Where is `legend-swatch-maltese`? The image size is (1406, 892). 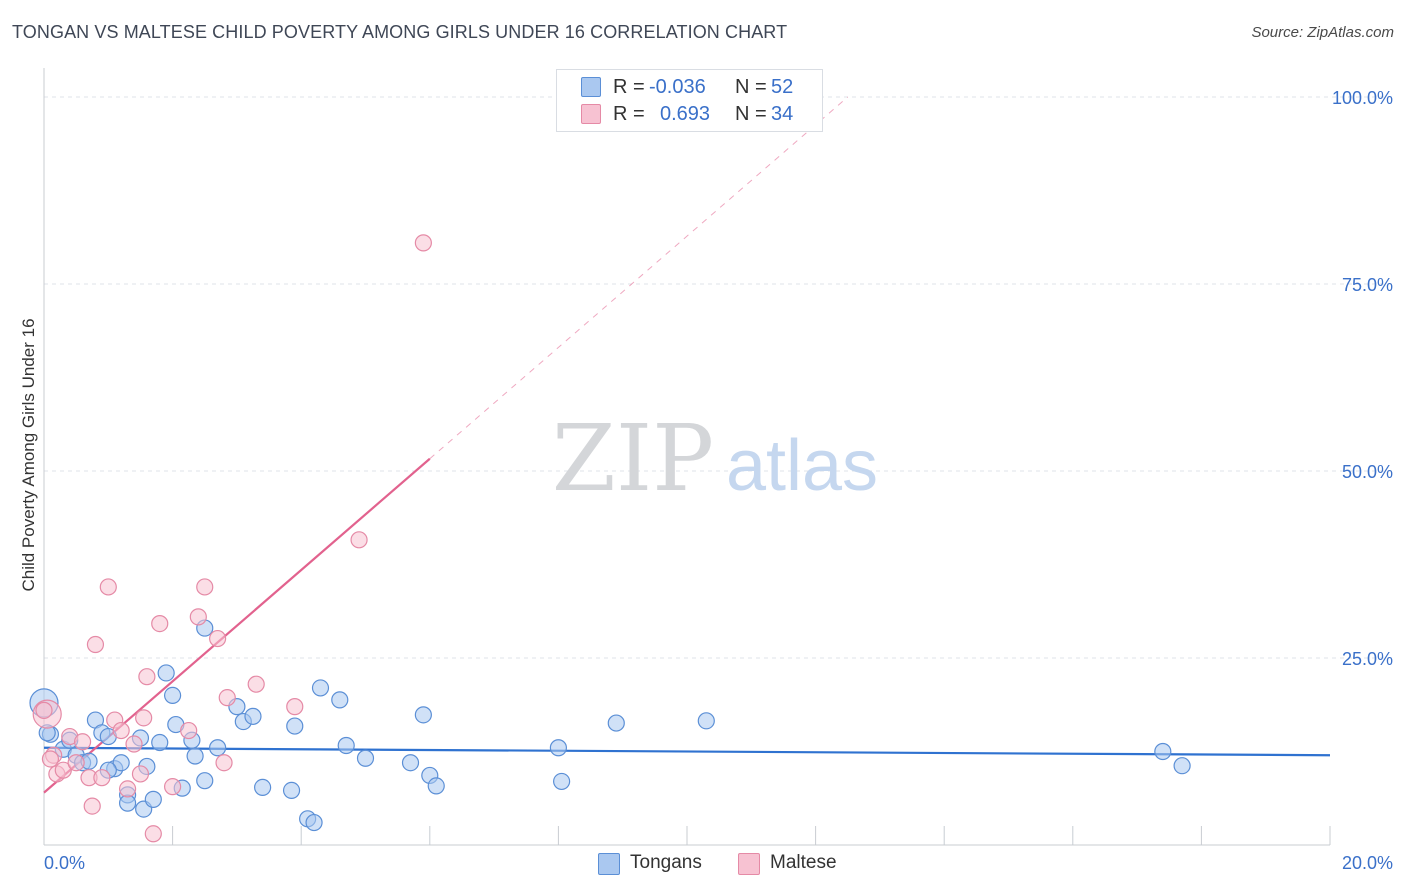 legend-swatch-maltese is located at coordinates (591, 114).